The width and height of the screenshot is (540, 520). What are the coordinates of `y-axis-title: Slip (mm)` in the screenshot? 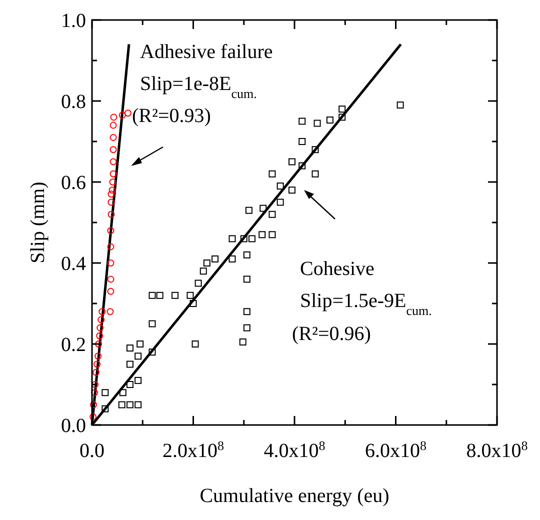 It's located at (38, 223).